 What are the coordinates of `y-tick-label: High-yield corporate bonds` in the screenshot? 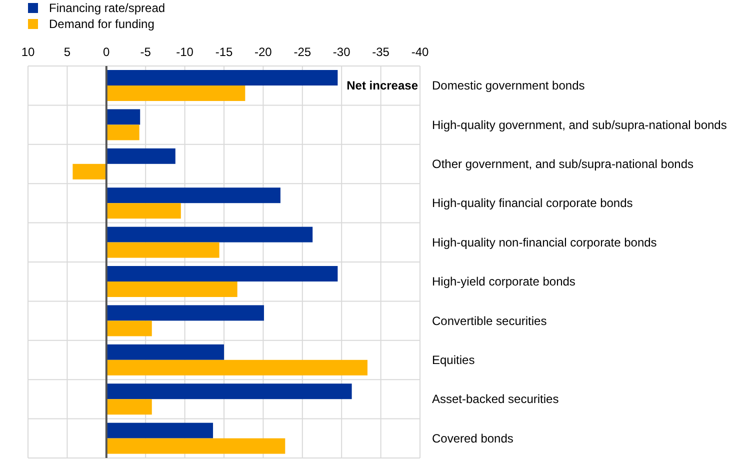 It's located at (504, 281).